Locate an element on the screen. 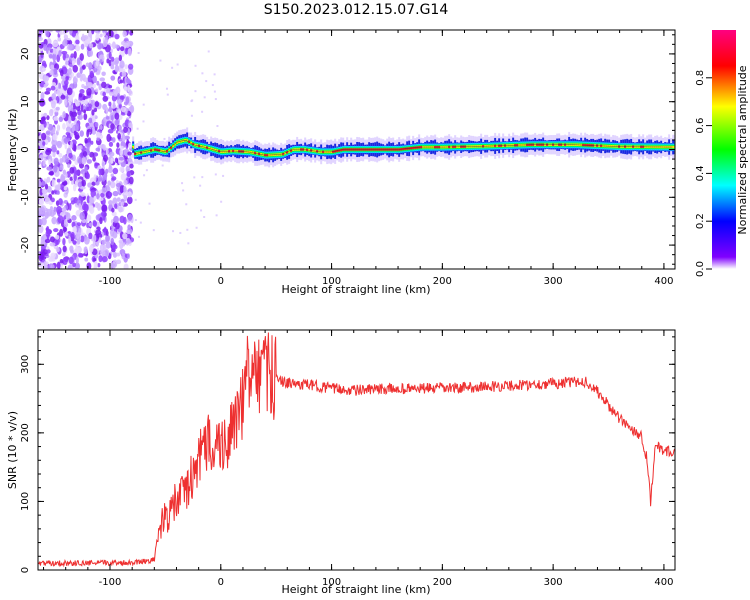 The height and width of the screenshot is (600, 750). spectrogram-ridge-core is located at coordinates (283, 154).